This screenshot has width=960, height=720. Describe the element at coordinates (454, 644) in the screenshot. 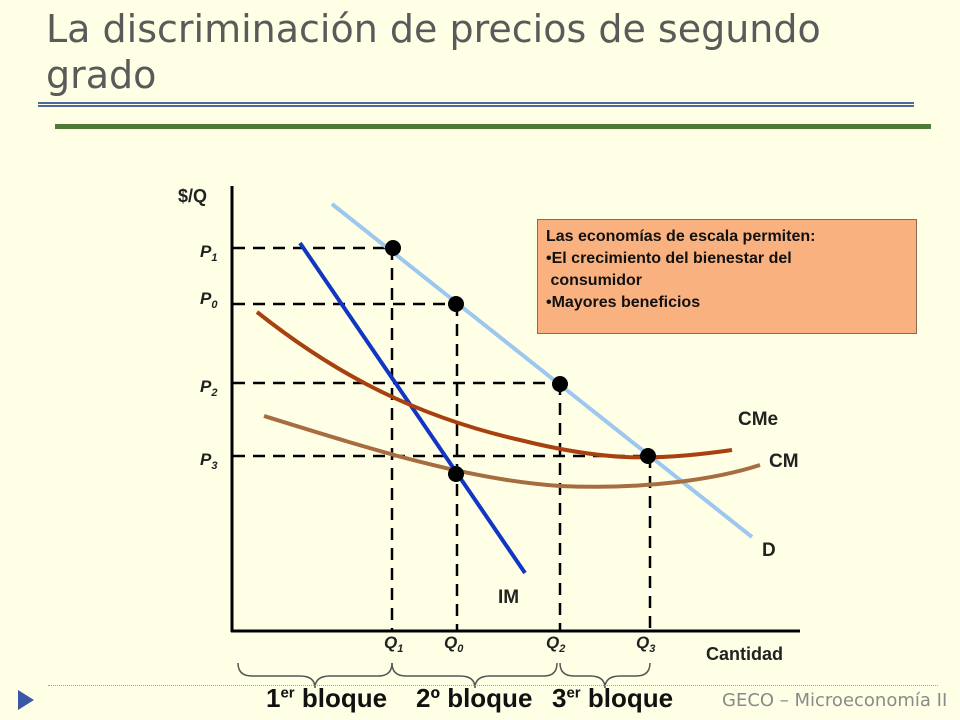

I see `quantity-label-q0: Q0` at that location.